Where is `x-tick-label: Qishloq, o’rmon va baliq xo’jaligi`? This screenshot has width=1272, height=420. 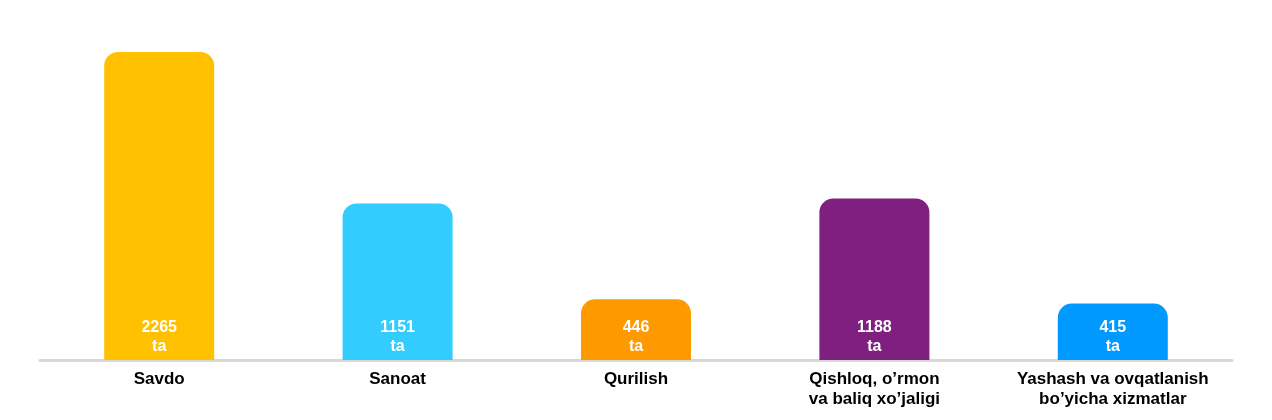
x-tick-label: Qishloq, o’rmon va baliq xo’jaligi is located at coordinates (874, 388).